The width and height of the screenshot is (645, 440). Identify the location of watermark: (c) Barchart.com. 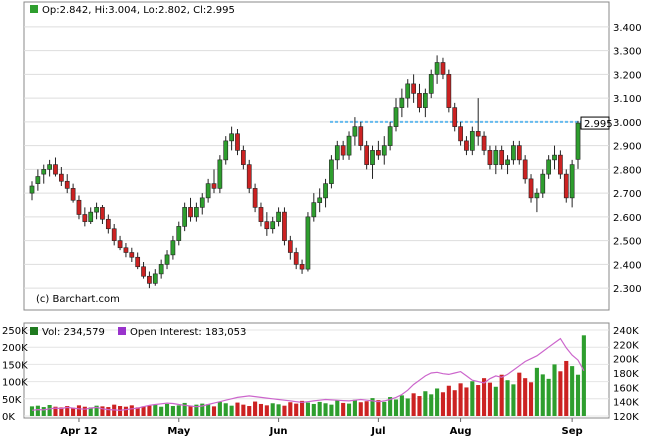
(78, 299).